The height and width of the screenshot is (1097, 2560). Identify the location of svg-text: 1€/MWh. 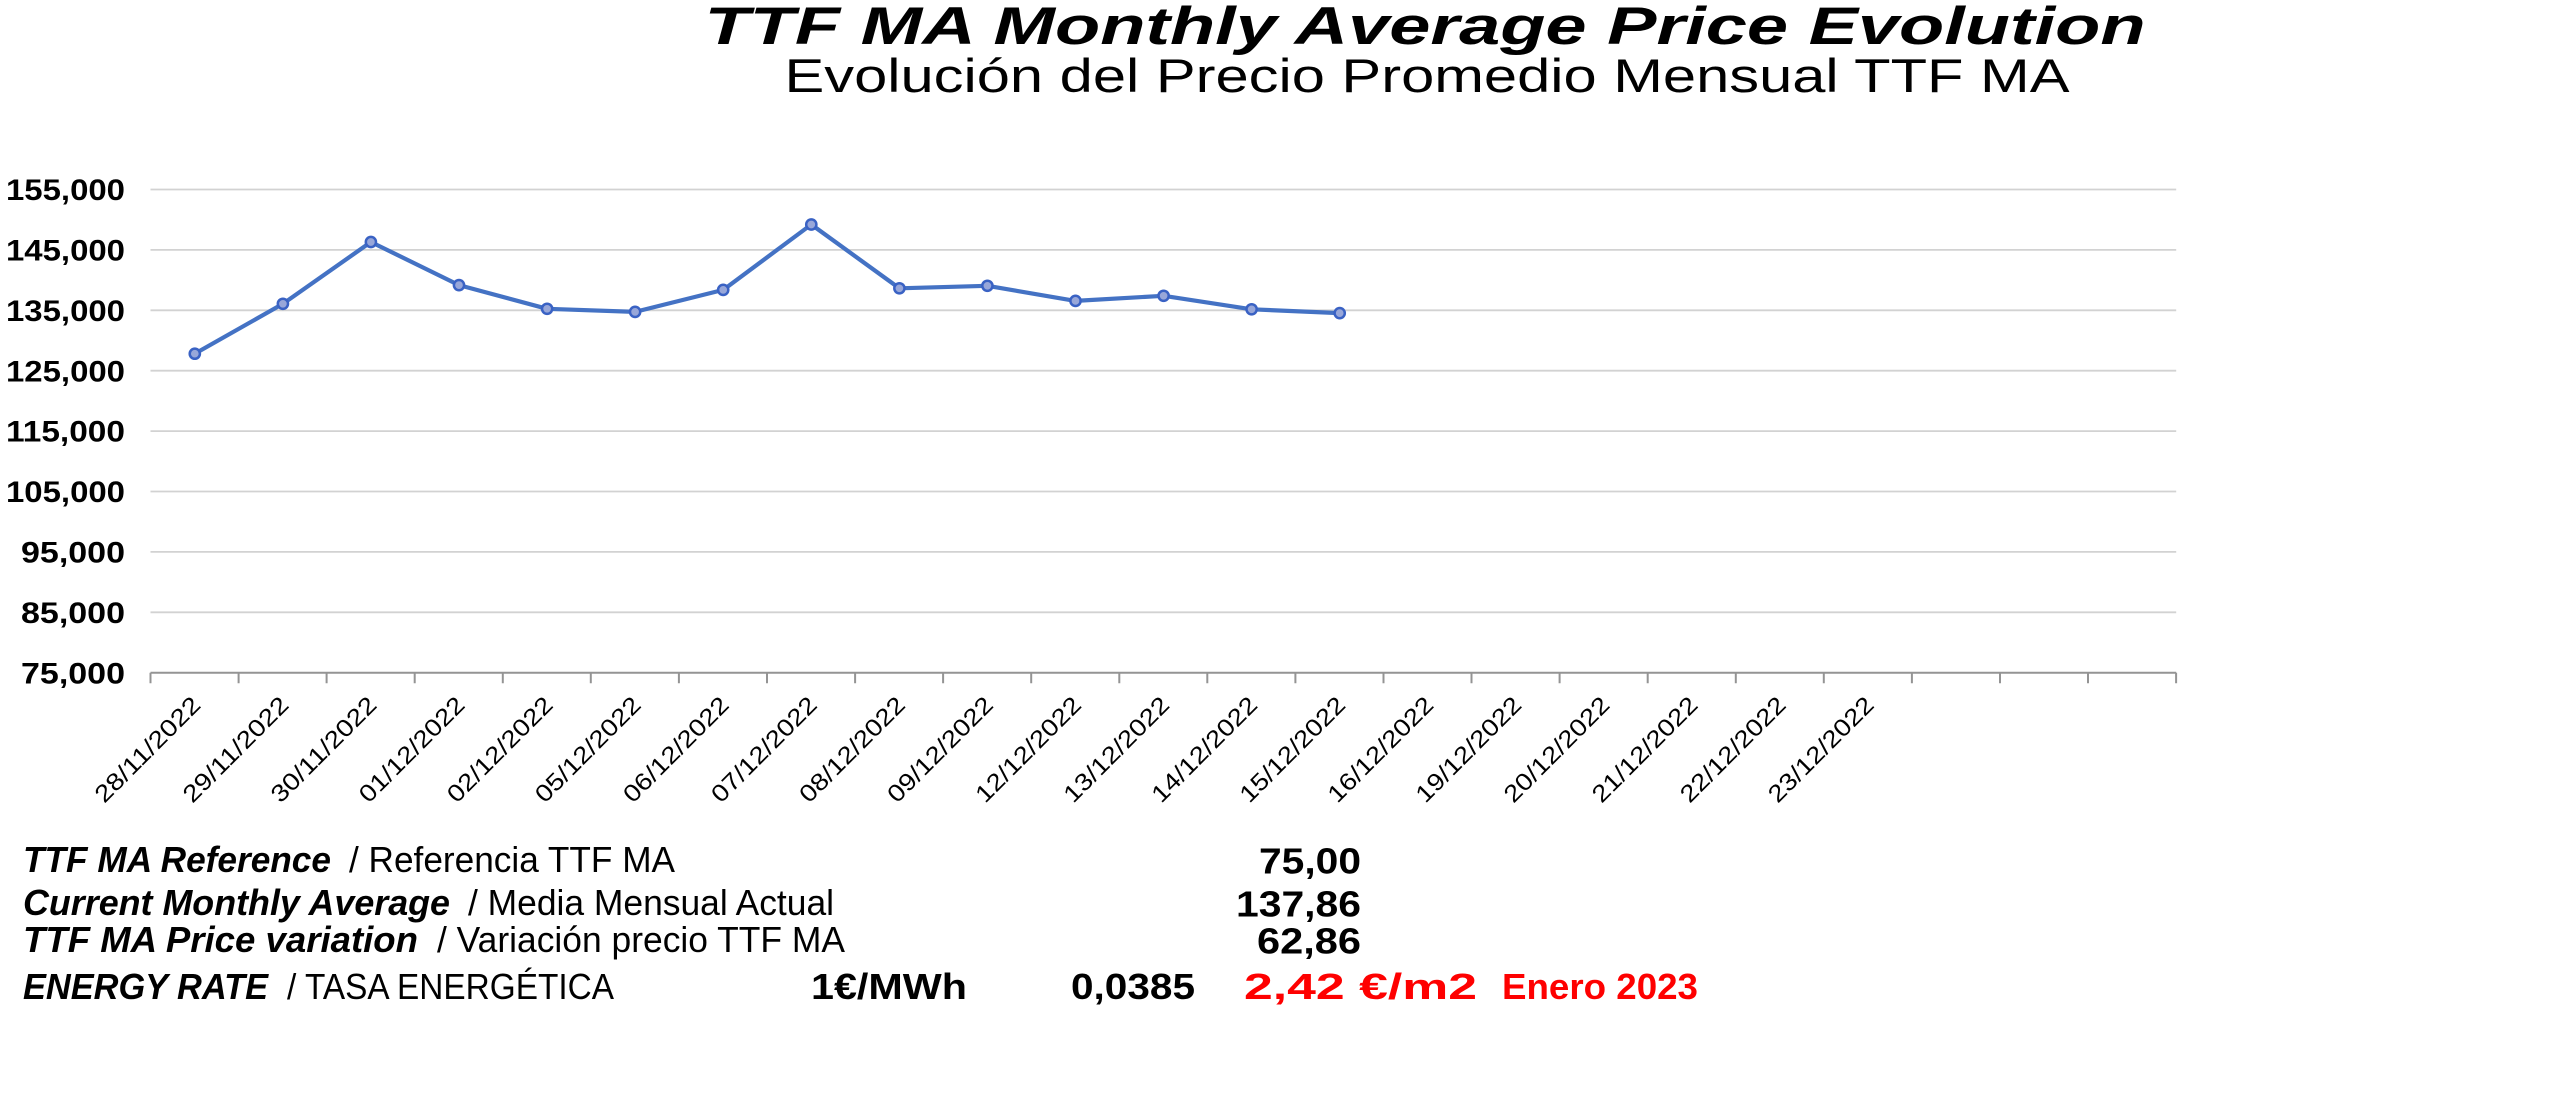
(889, 986).